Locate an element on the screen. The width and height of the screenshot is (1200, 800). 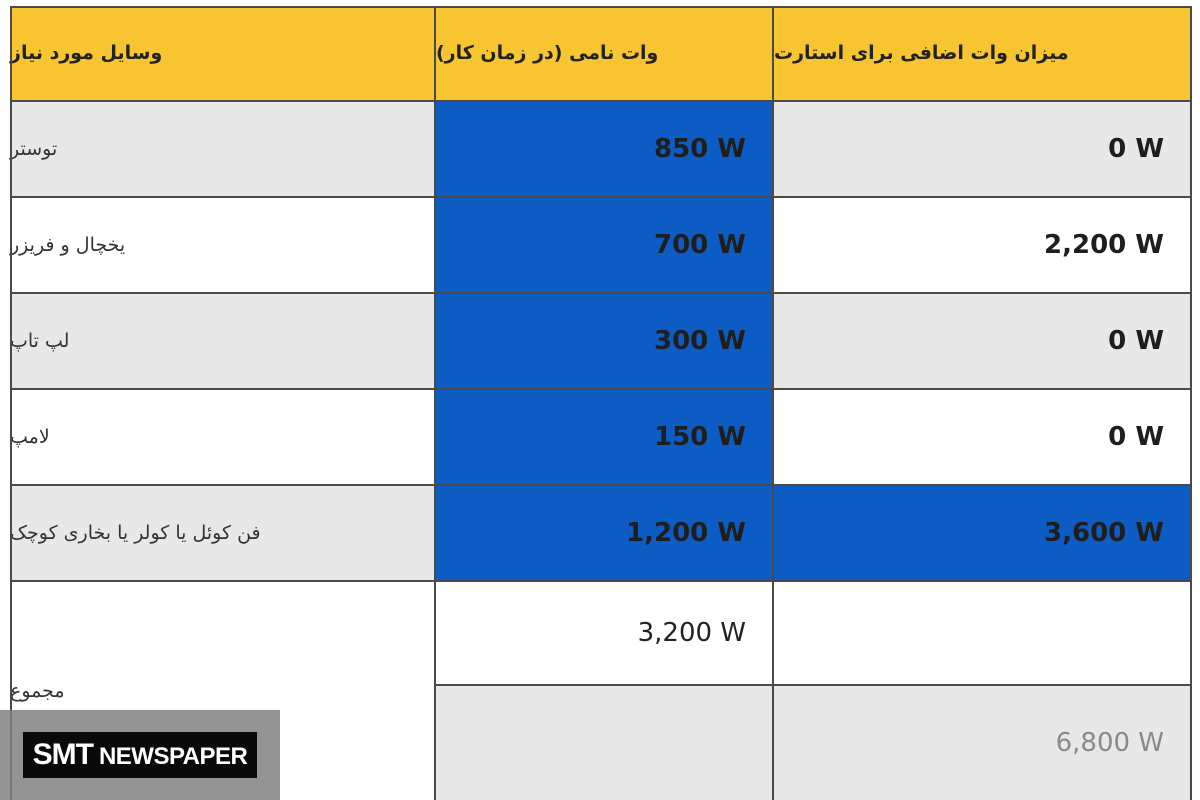
starting-value: 3,600 W is located at coordinates (983, 534).